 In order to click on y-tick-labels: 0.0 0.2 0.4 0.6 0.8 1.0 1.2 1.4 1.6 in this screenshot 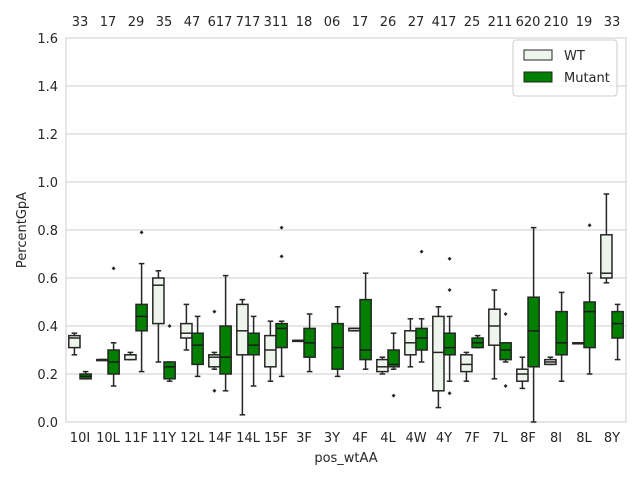, I will do `click(47, 231)`.